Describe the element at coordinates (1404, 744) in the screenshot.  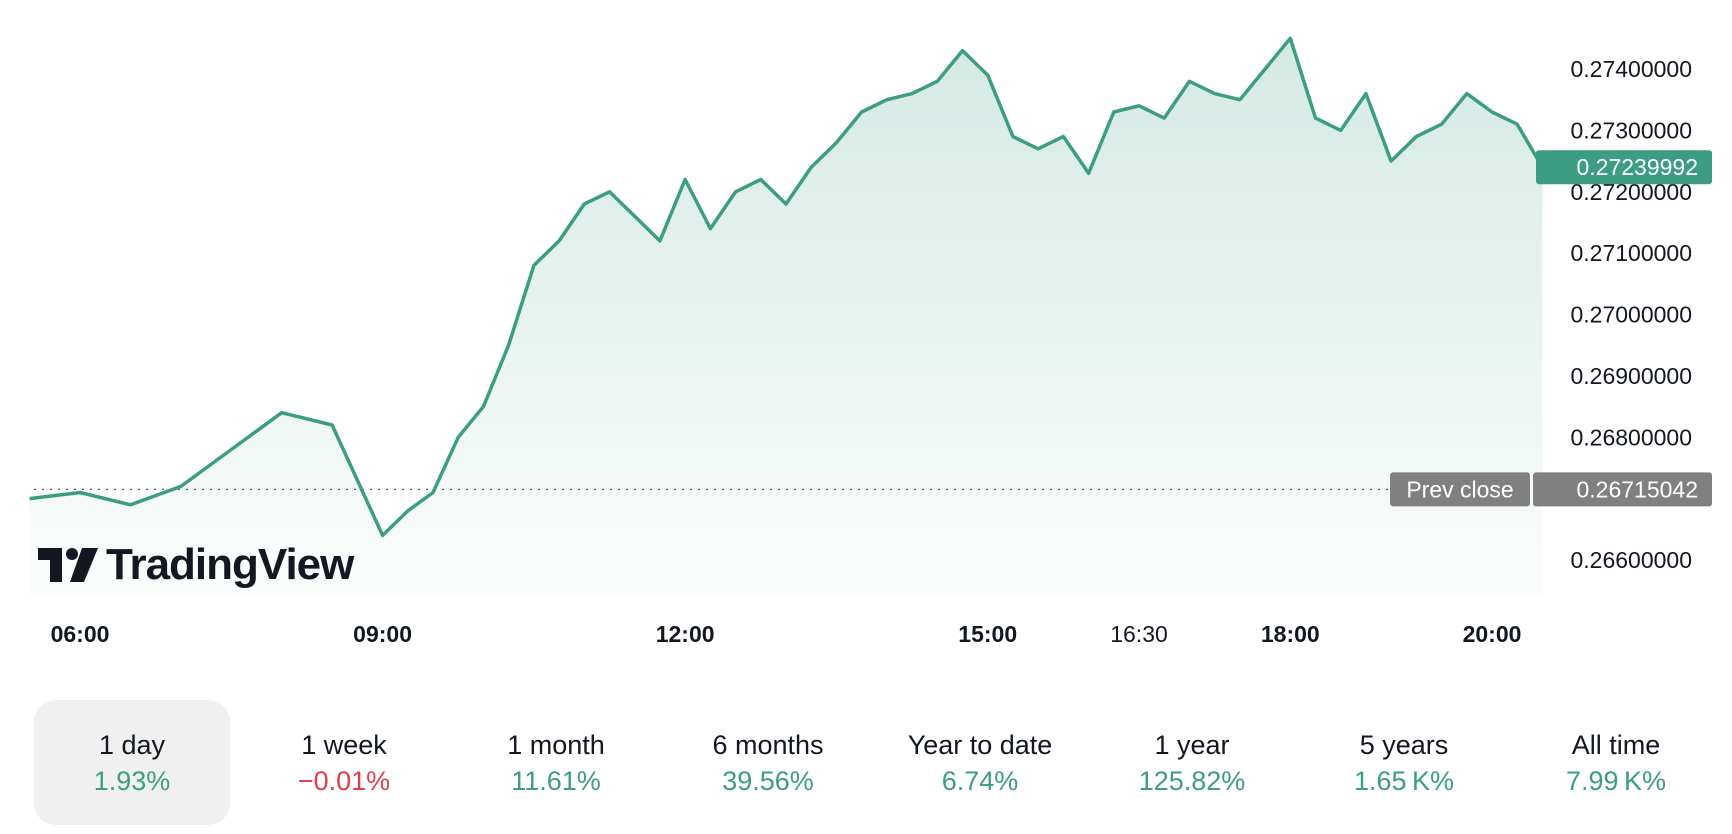
I see `range-label: 5 years` at that location.